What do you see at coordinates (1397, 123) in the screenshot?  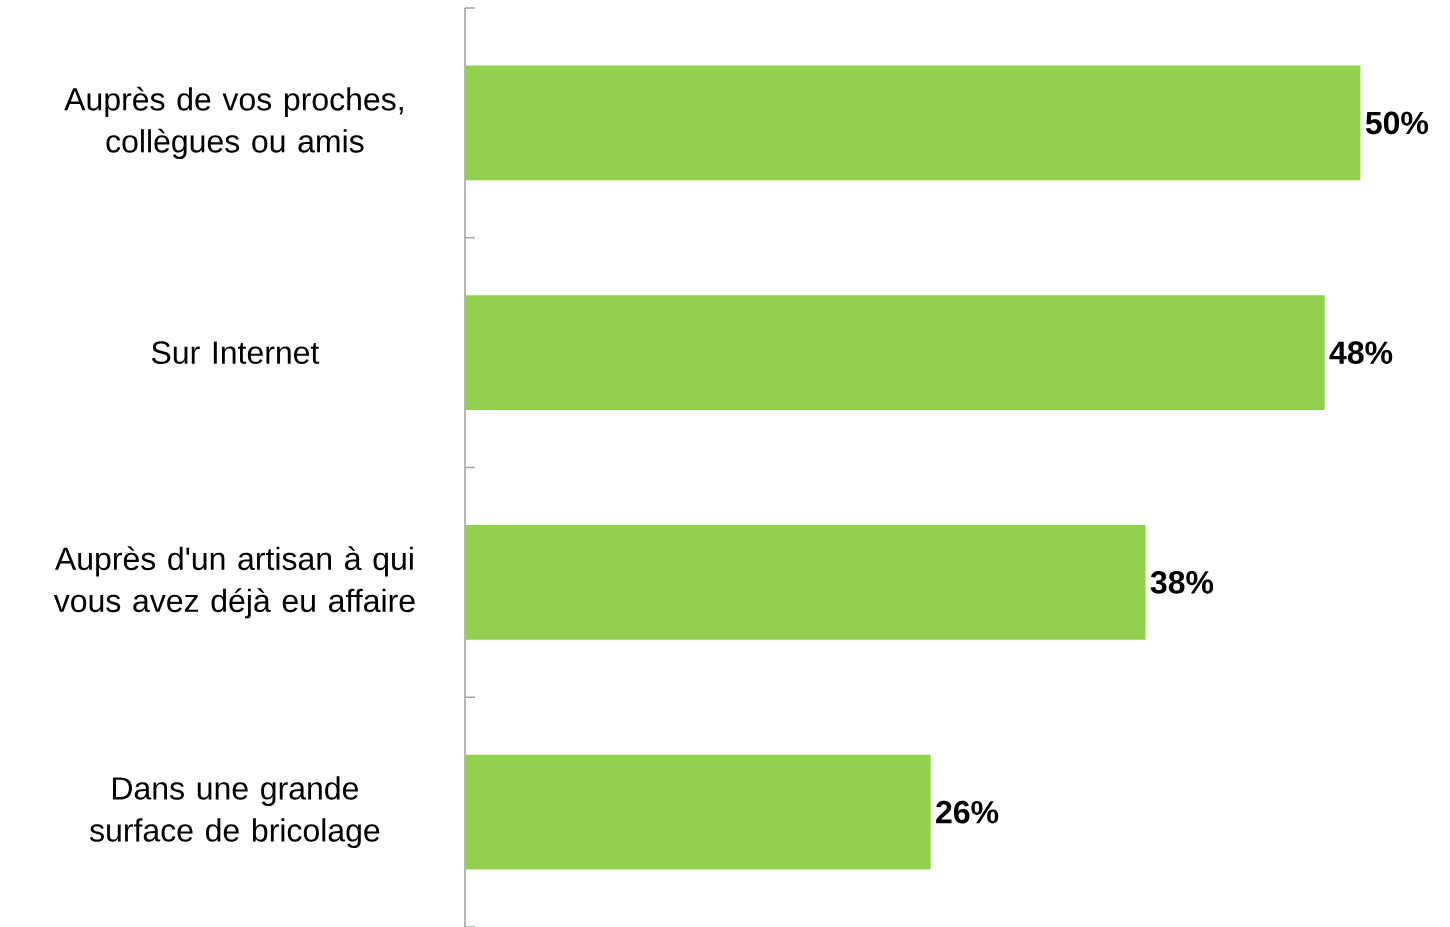 I see `data-label: 50%` at bounding box center [1397, 123].